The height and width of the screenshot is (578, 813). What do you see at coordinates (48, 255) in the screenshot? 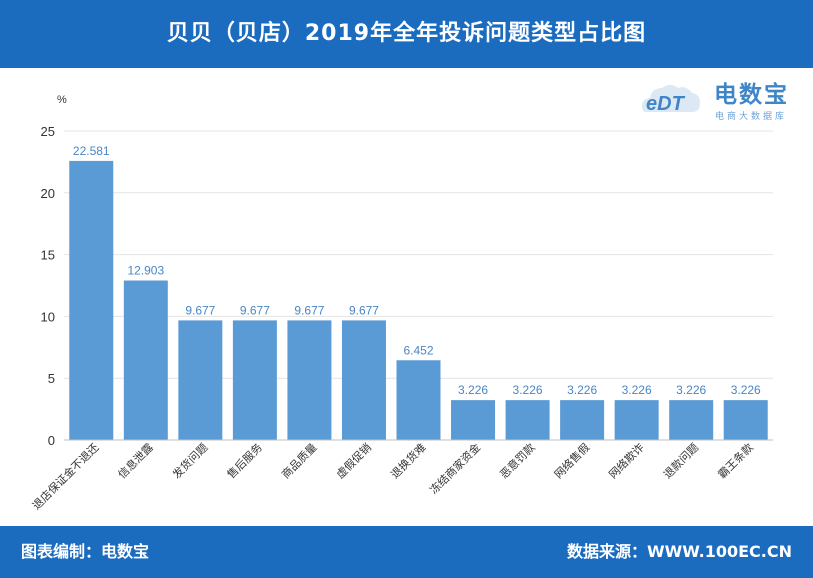
I see `y-tick-label: 15` at bounding box center [48, 255].